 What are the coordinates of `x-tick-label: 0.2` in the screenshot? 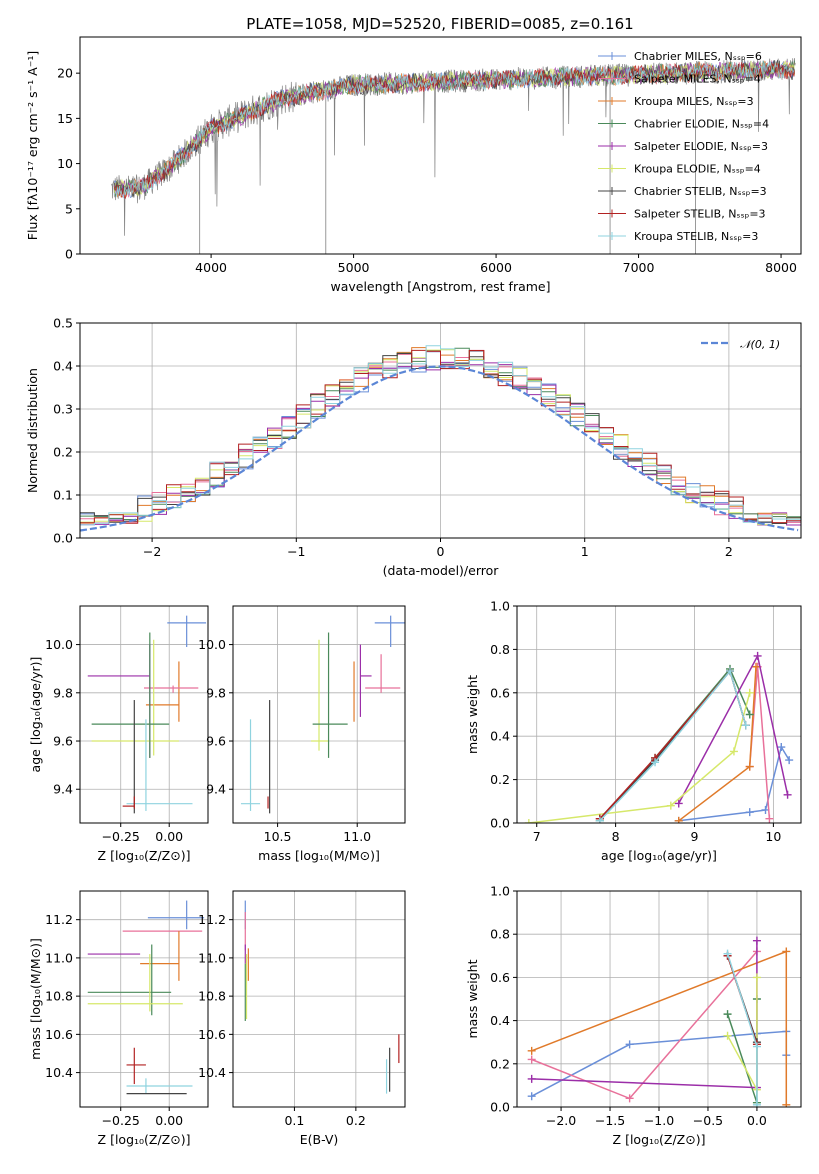 It's located at (356, 1120).